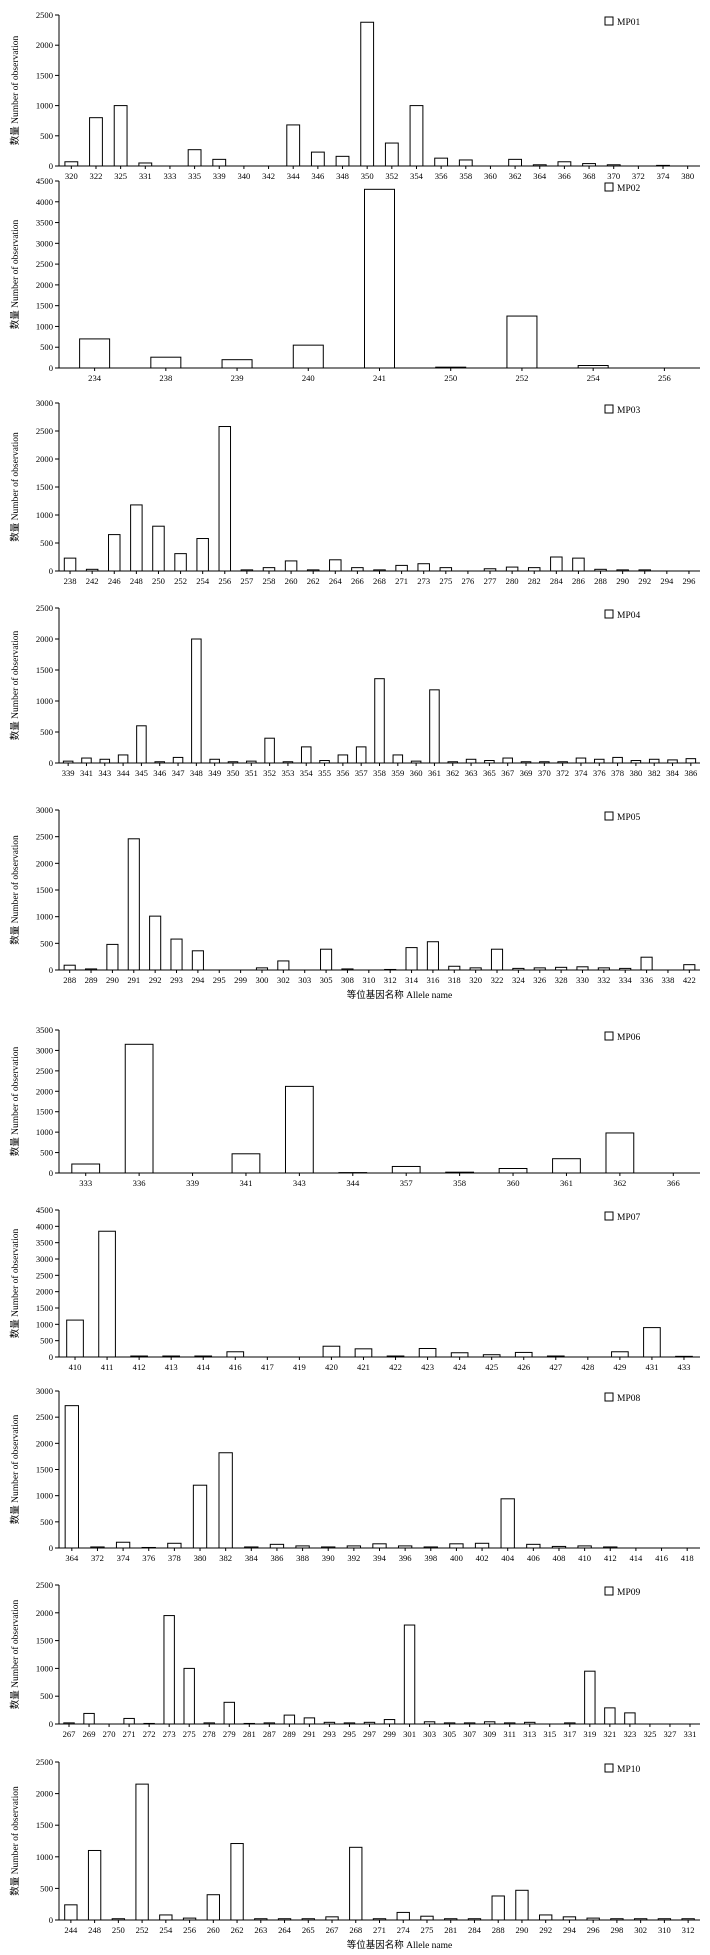 This screenshot has width=710, height=1955. What do you see at coordinates (519, 980) in the screenshot?
I see `x-tick-label: 324` at bounding box center [519, 980].